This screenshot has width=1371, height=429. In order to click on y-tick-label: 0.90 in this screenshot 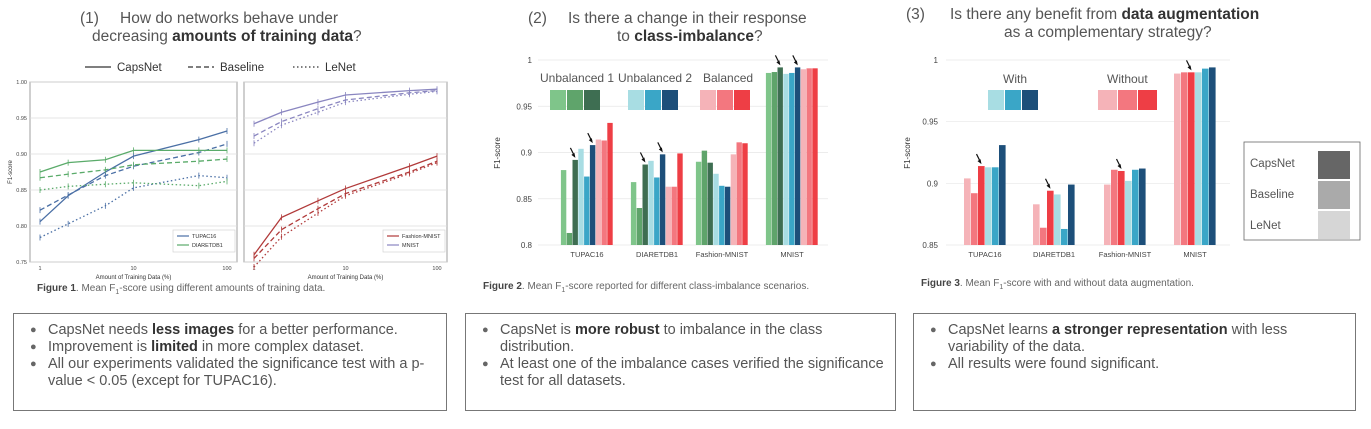, I will do `click(21, 155)`.